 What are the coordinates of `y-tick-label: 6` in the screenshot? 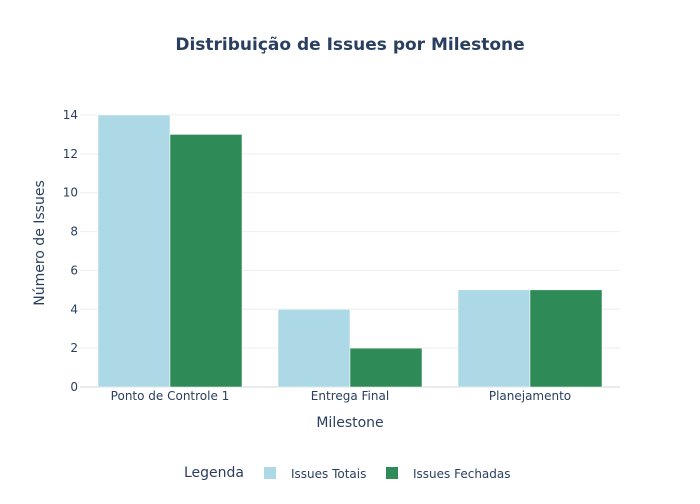 It's located at (74, 270).